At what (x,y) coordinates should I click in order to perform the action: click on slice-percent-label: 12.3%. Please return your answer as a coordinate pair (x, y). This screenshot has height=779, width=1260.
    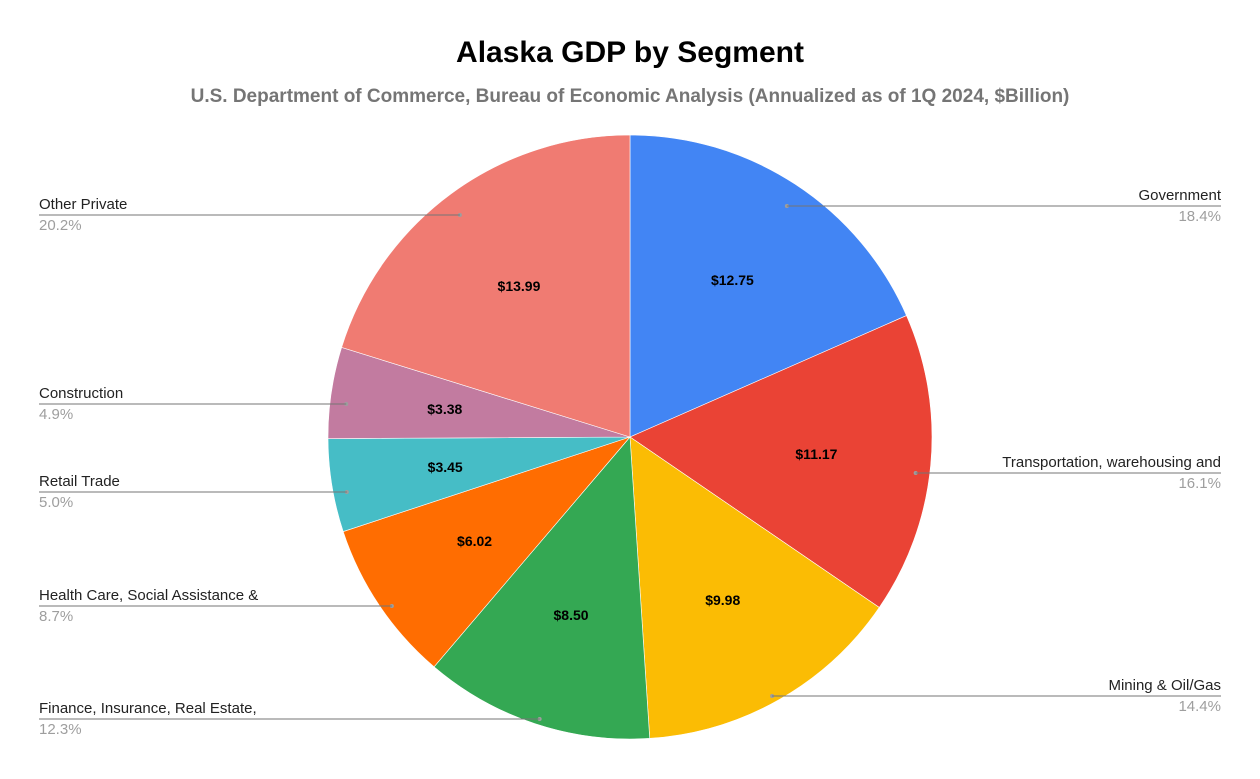
    Looking at the image, I should click on (60, 729).